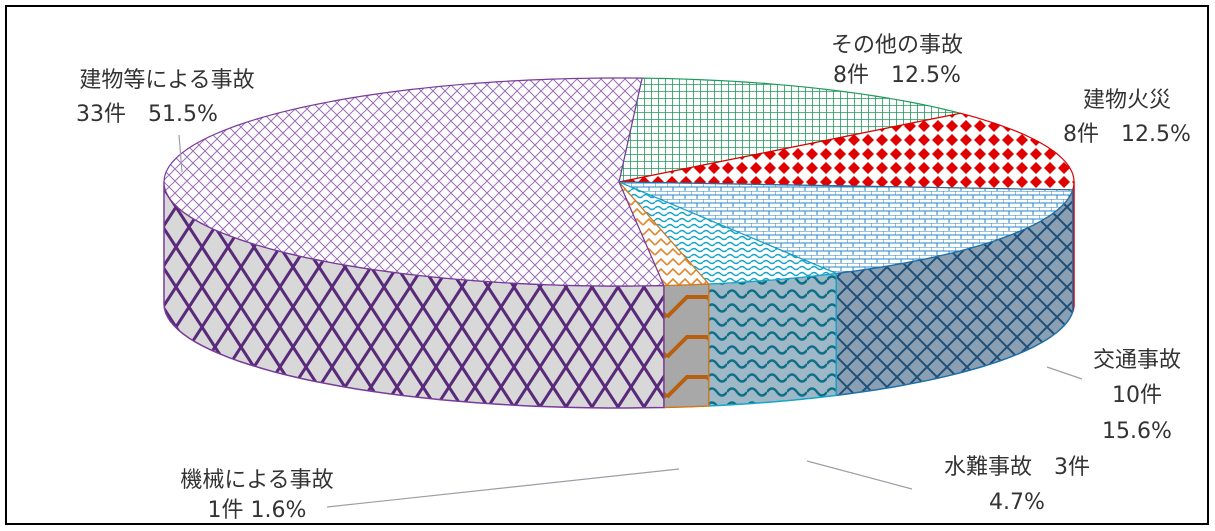  What do you see at coordinates (1137, 431) in the screenshot?
I see `label-traffic-percent: 15.6%` at bounding box center [1137, 431].